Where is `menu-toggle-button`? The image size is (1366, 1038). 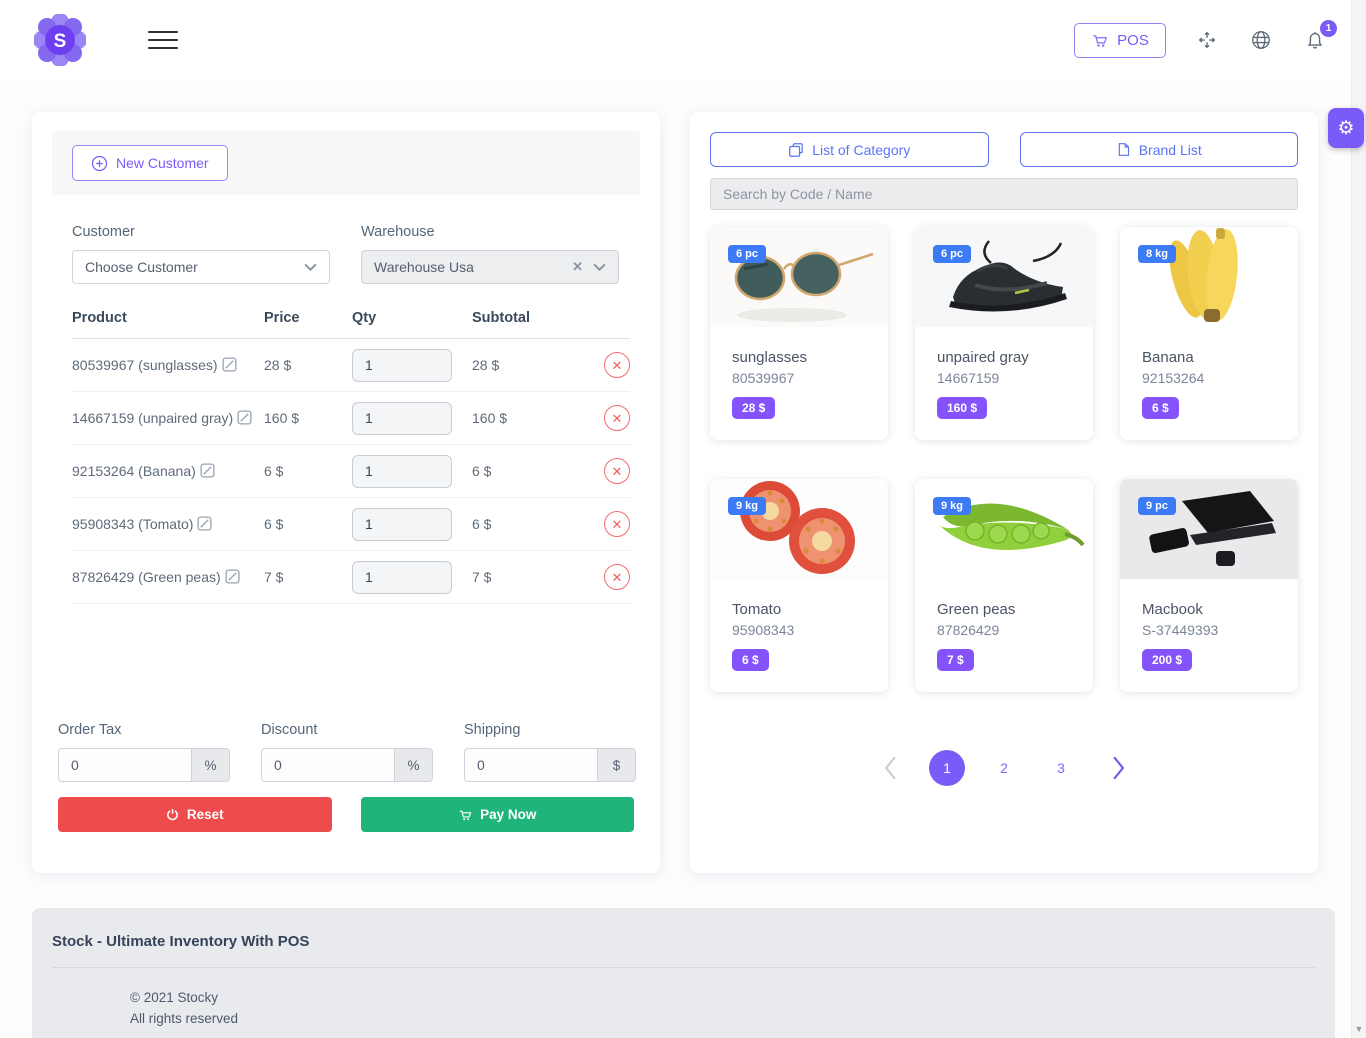 menu-toggle-button is located at coordinates (163, 40).